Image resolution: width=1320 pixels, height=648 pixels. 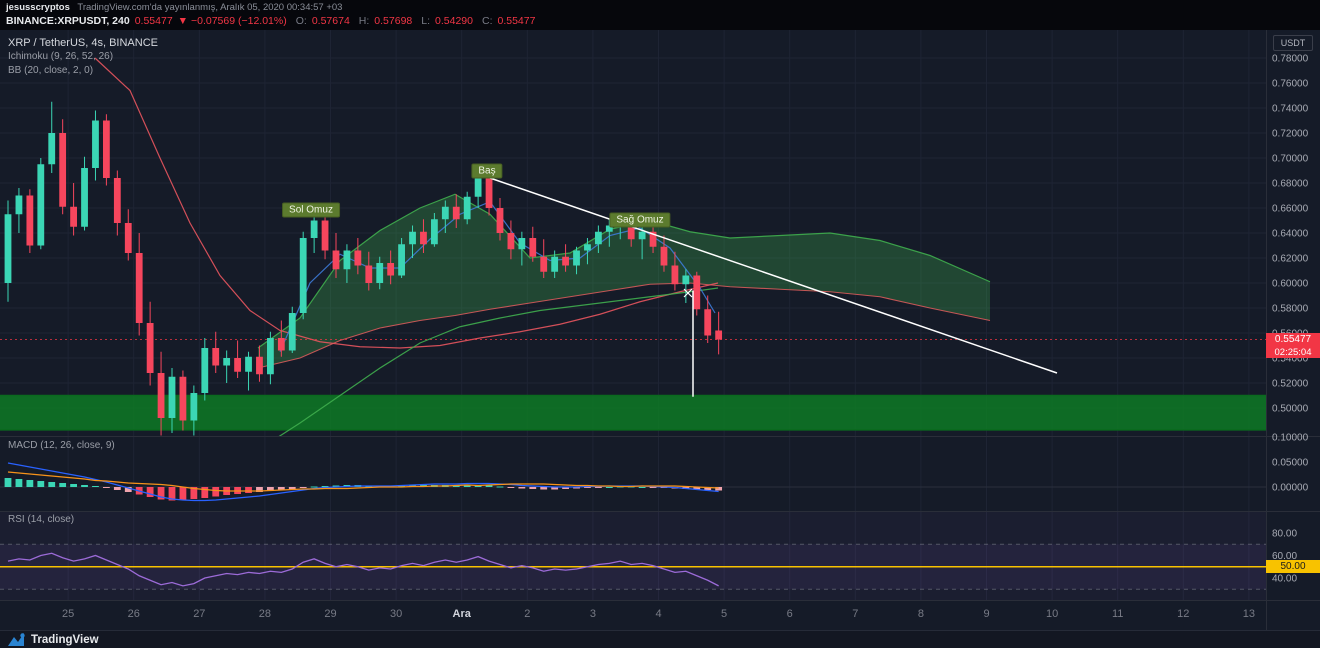 I want to click on svg-text: 80.00, so click(x=1284, y=534).